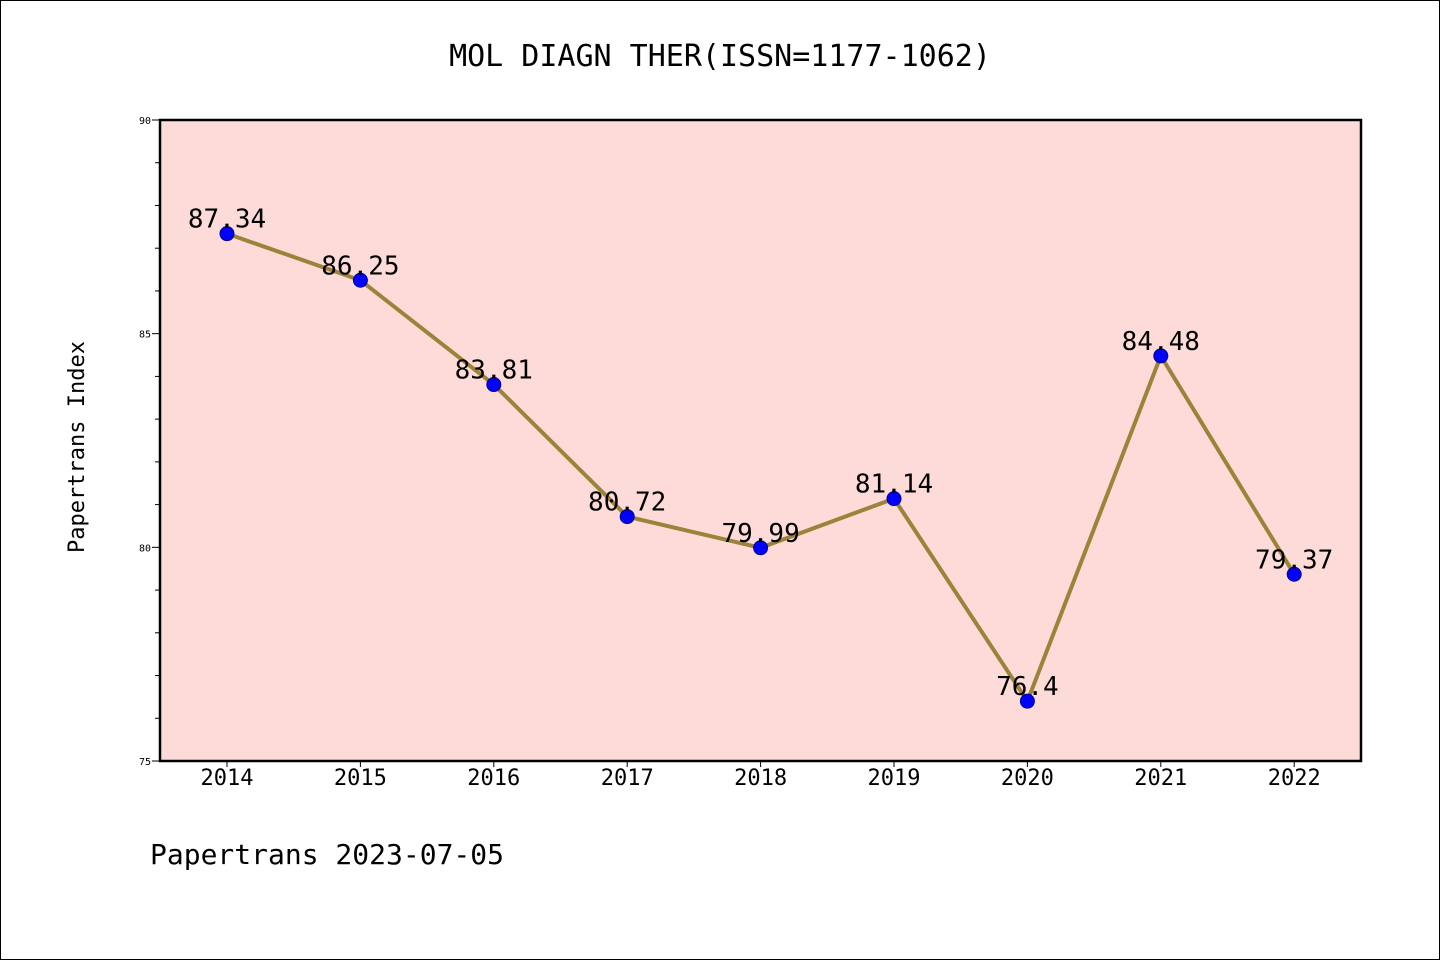  What do you see at coordinates (1294, 778) in the screenshot?
I see `x-tick-label: 2022` at bounding box center [1294, 778].